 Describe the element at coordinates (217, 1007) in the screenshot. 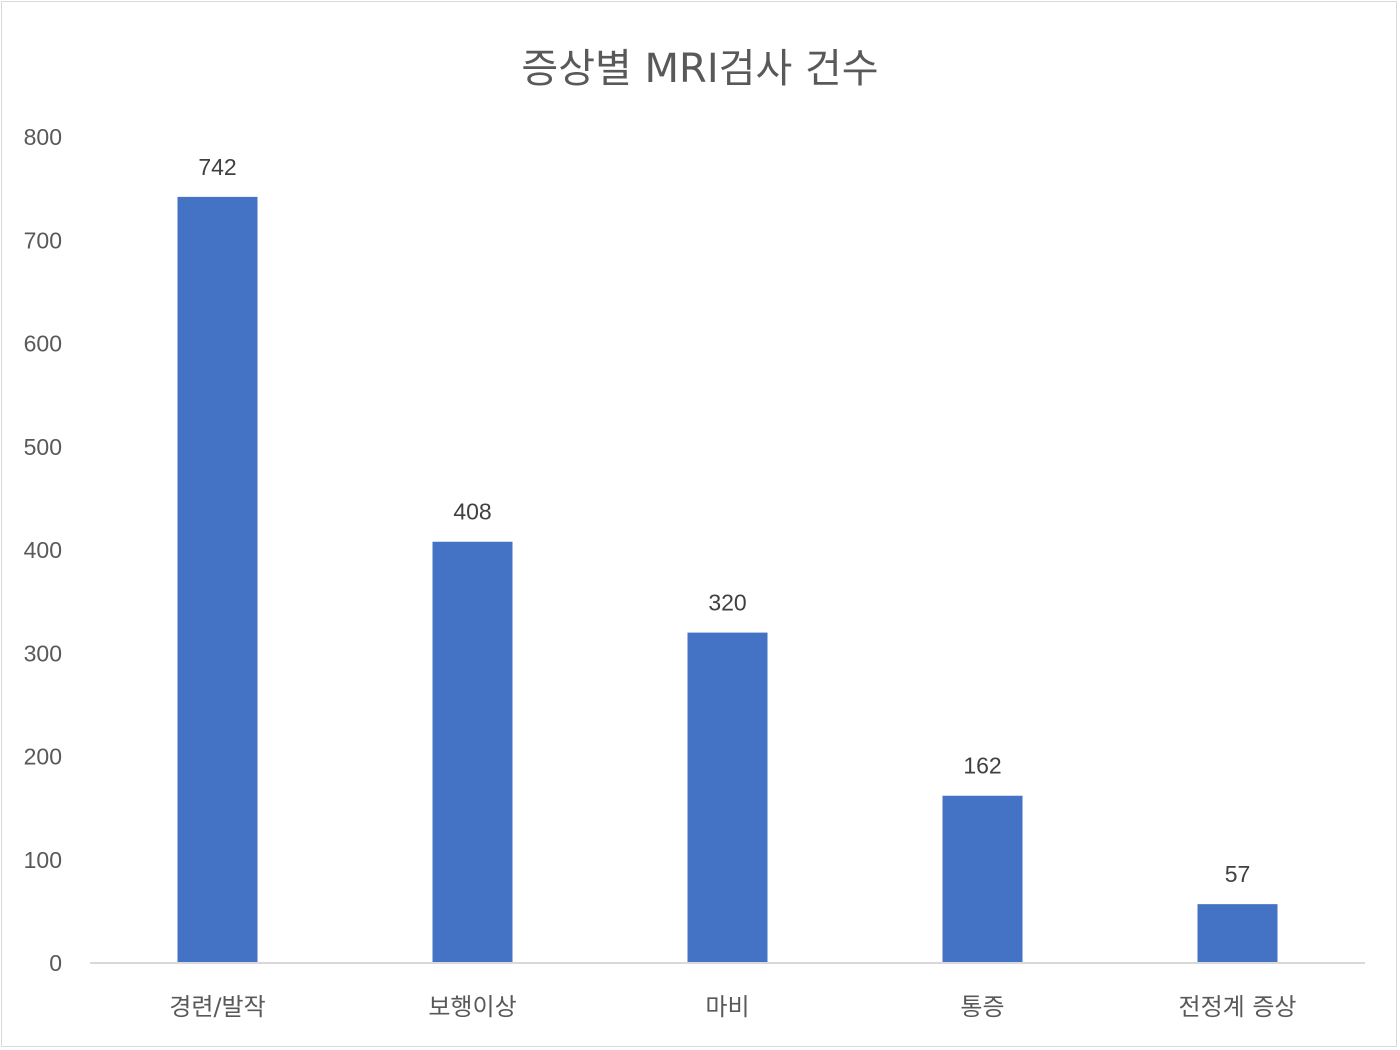

I see `x-tick-label: 경련/발작` at that location.